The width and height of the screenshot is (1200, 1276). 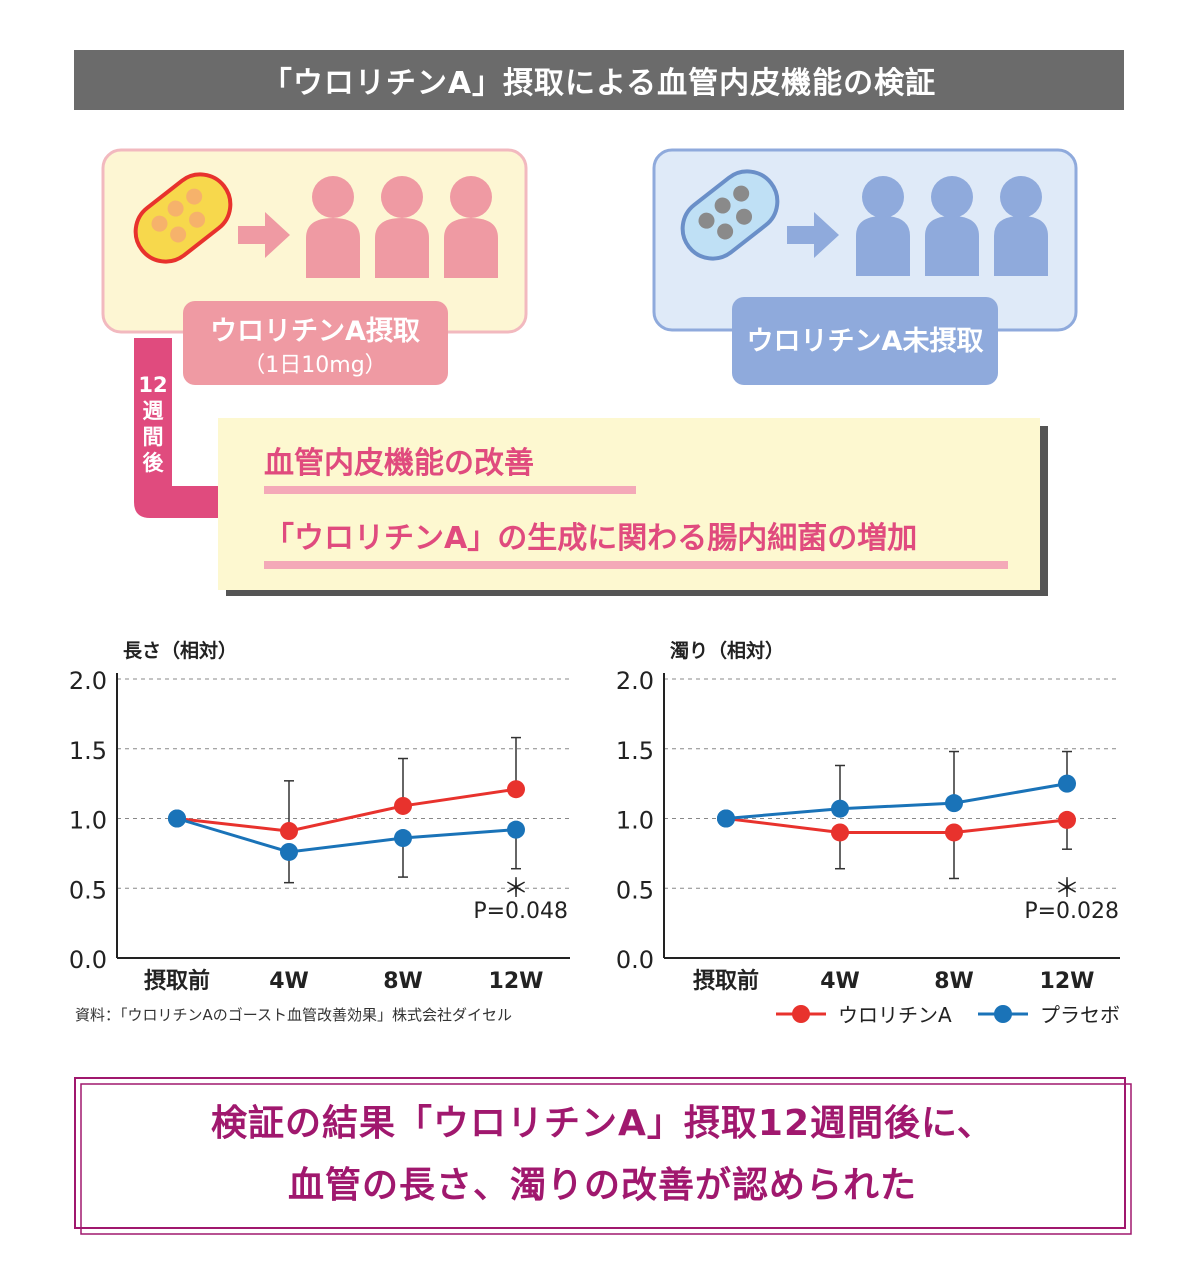 What do you see at coordinates (314, 365) in the screenshot?
I see `intake-dose: （1日10mg）` at bounding box center [314, 365].